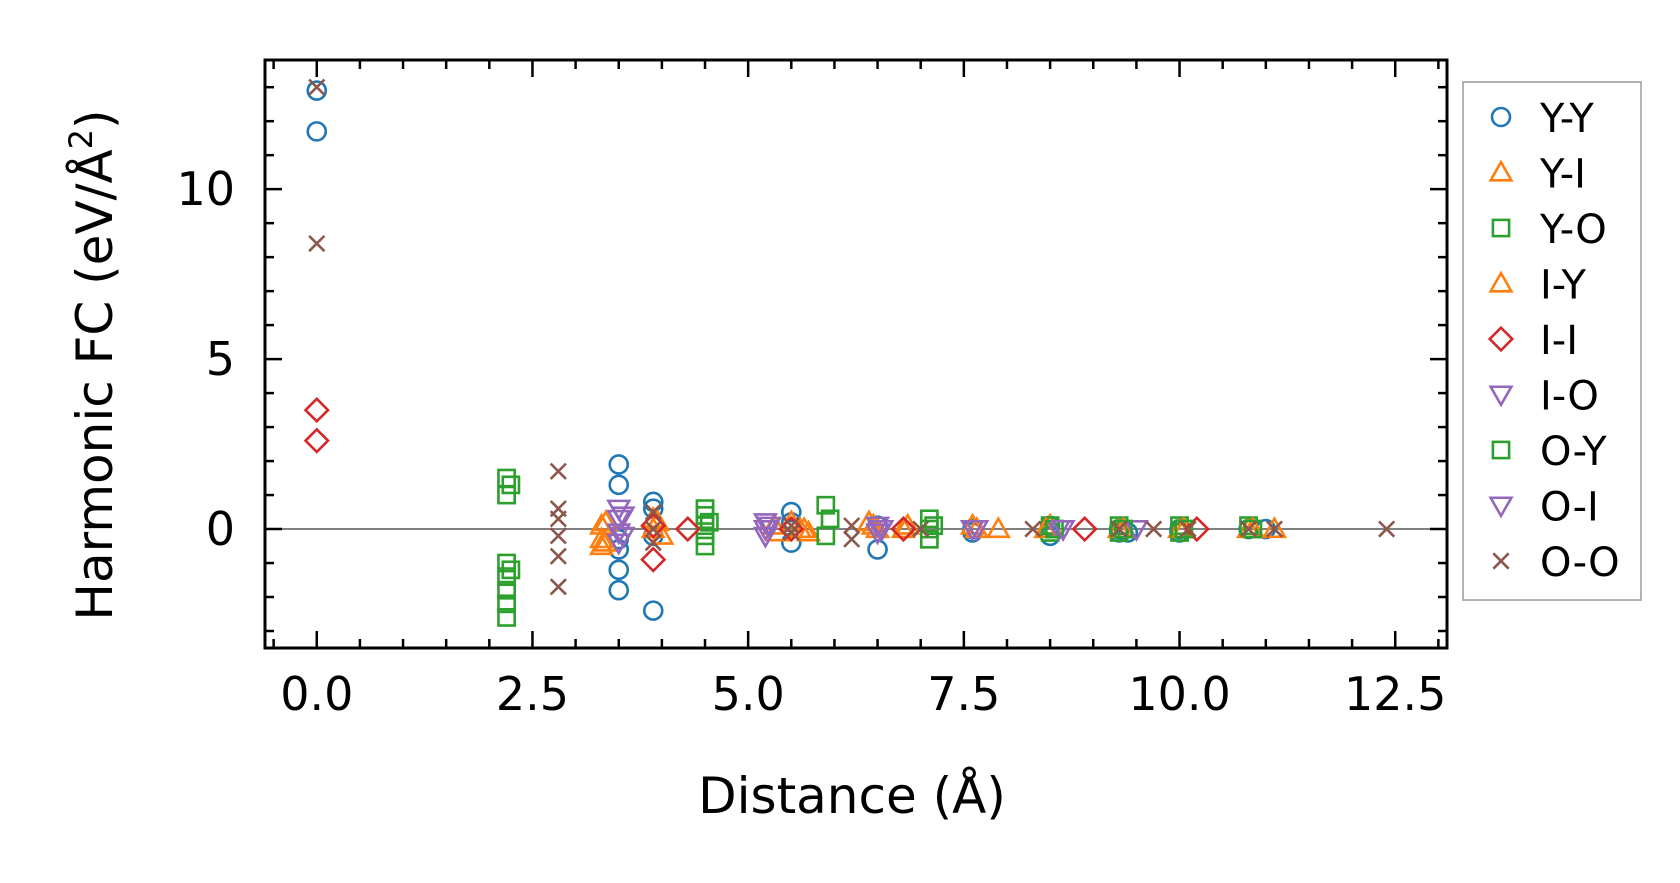  What do you see at coordinates (1395, 694) in the screenshot?
I see `x-tick-label: 12.5` at bounding box center [1395, 694].